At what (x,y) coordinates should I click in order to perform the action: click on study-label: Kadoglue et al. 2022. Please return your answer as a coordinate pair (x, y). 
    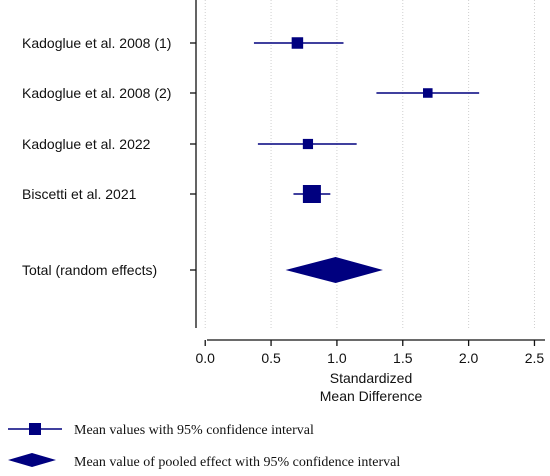
    Looking at the image, I should click on (86, 144).